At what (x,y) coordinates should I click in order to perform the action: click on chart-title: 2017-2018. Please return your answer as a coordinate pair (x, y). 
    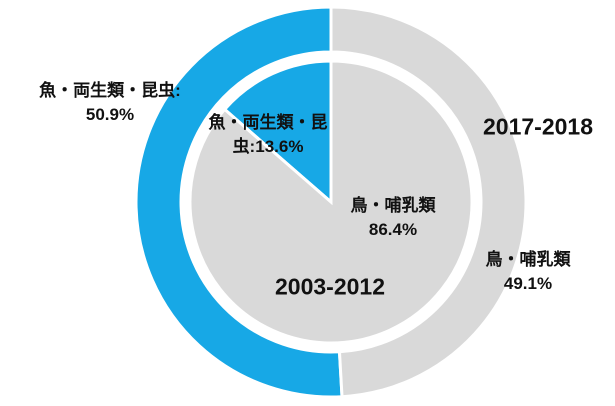
    Looking at the image, I should click on (538, 126).